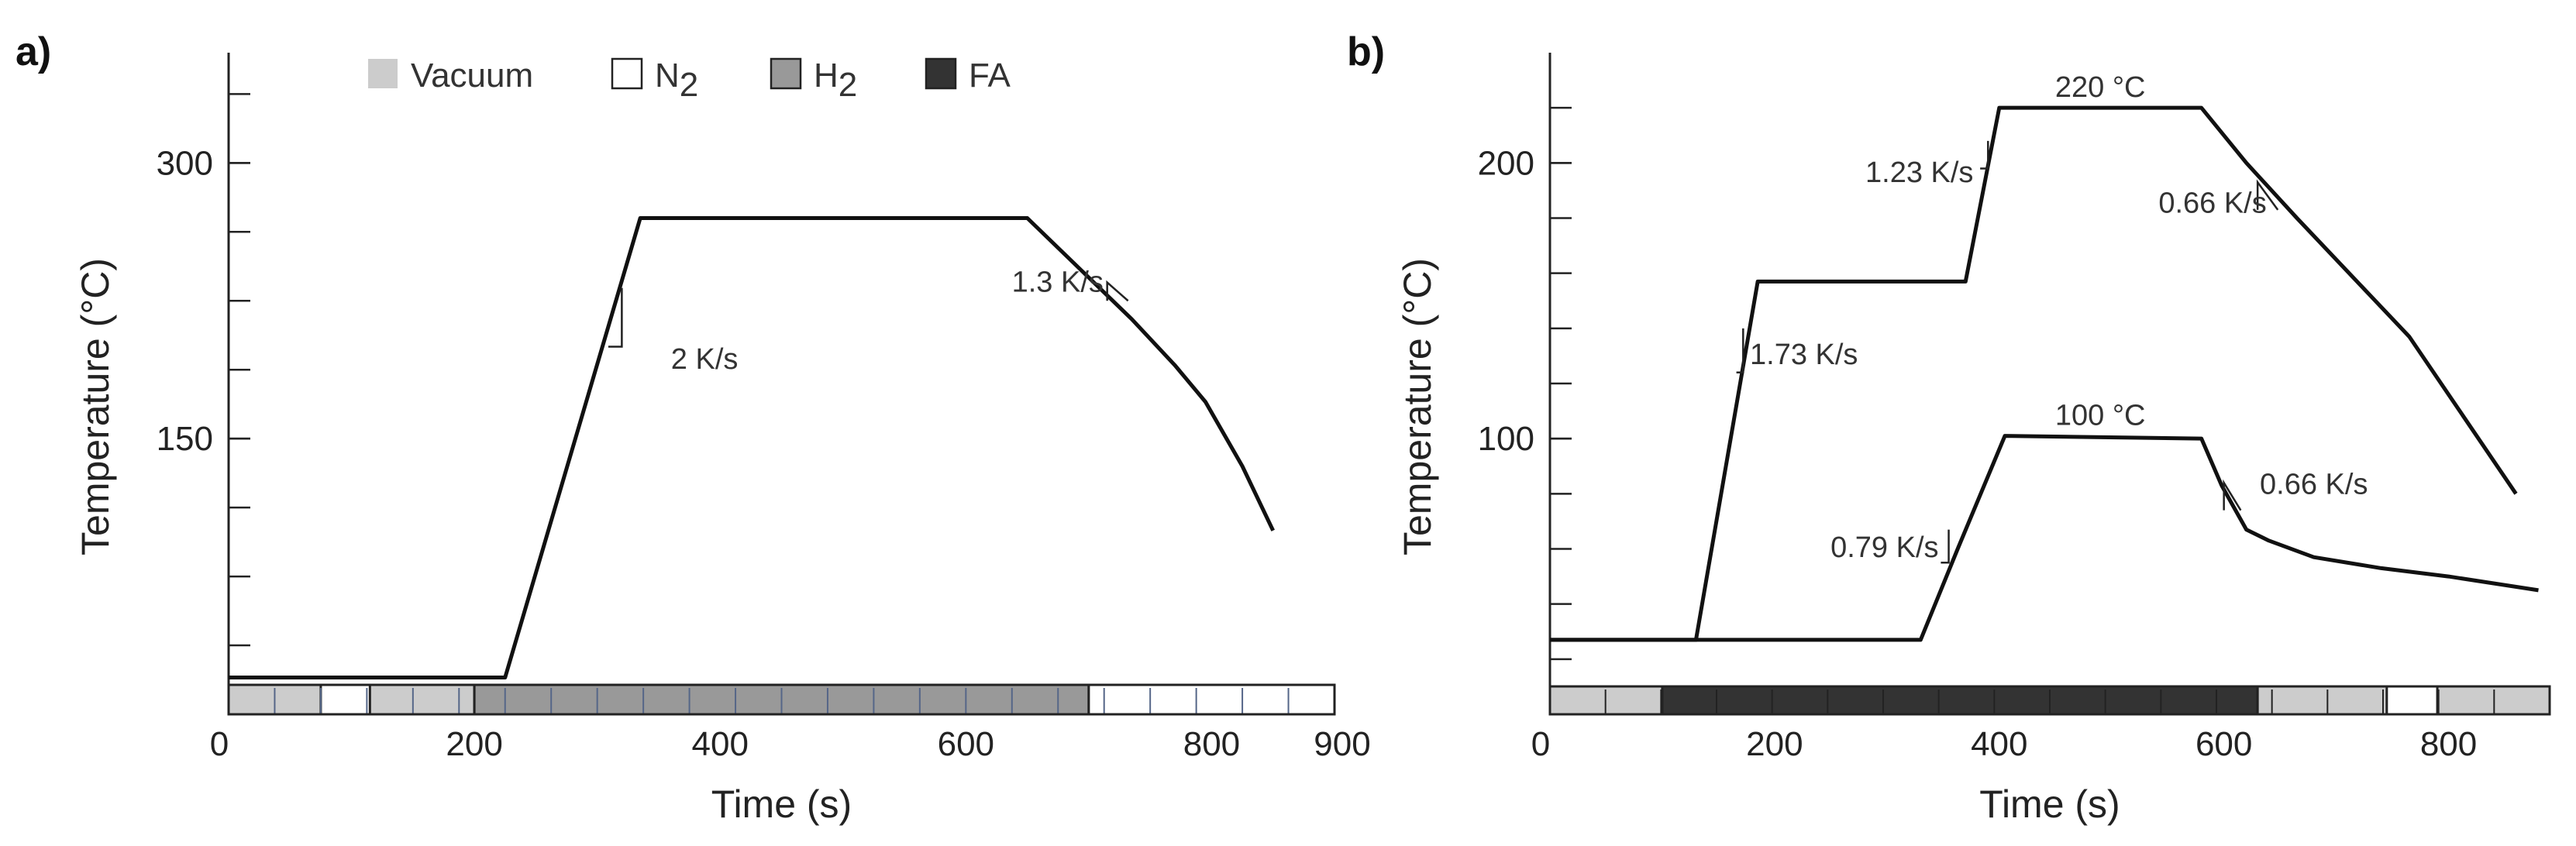  I want to click on legend-label: N2, so click(676, 80).